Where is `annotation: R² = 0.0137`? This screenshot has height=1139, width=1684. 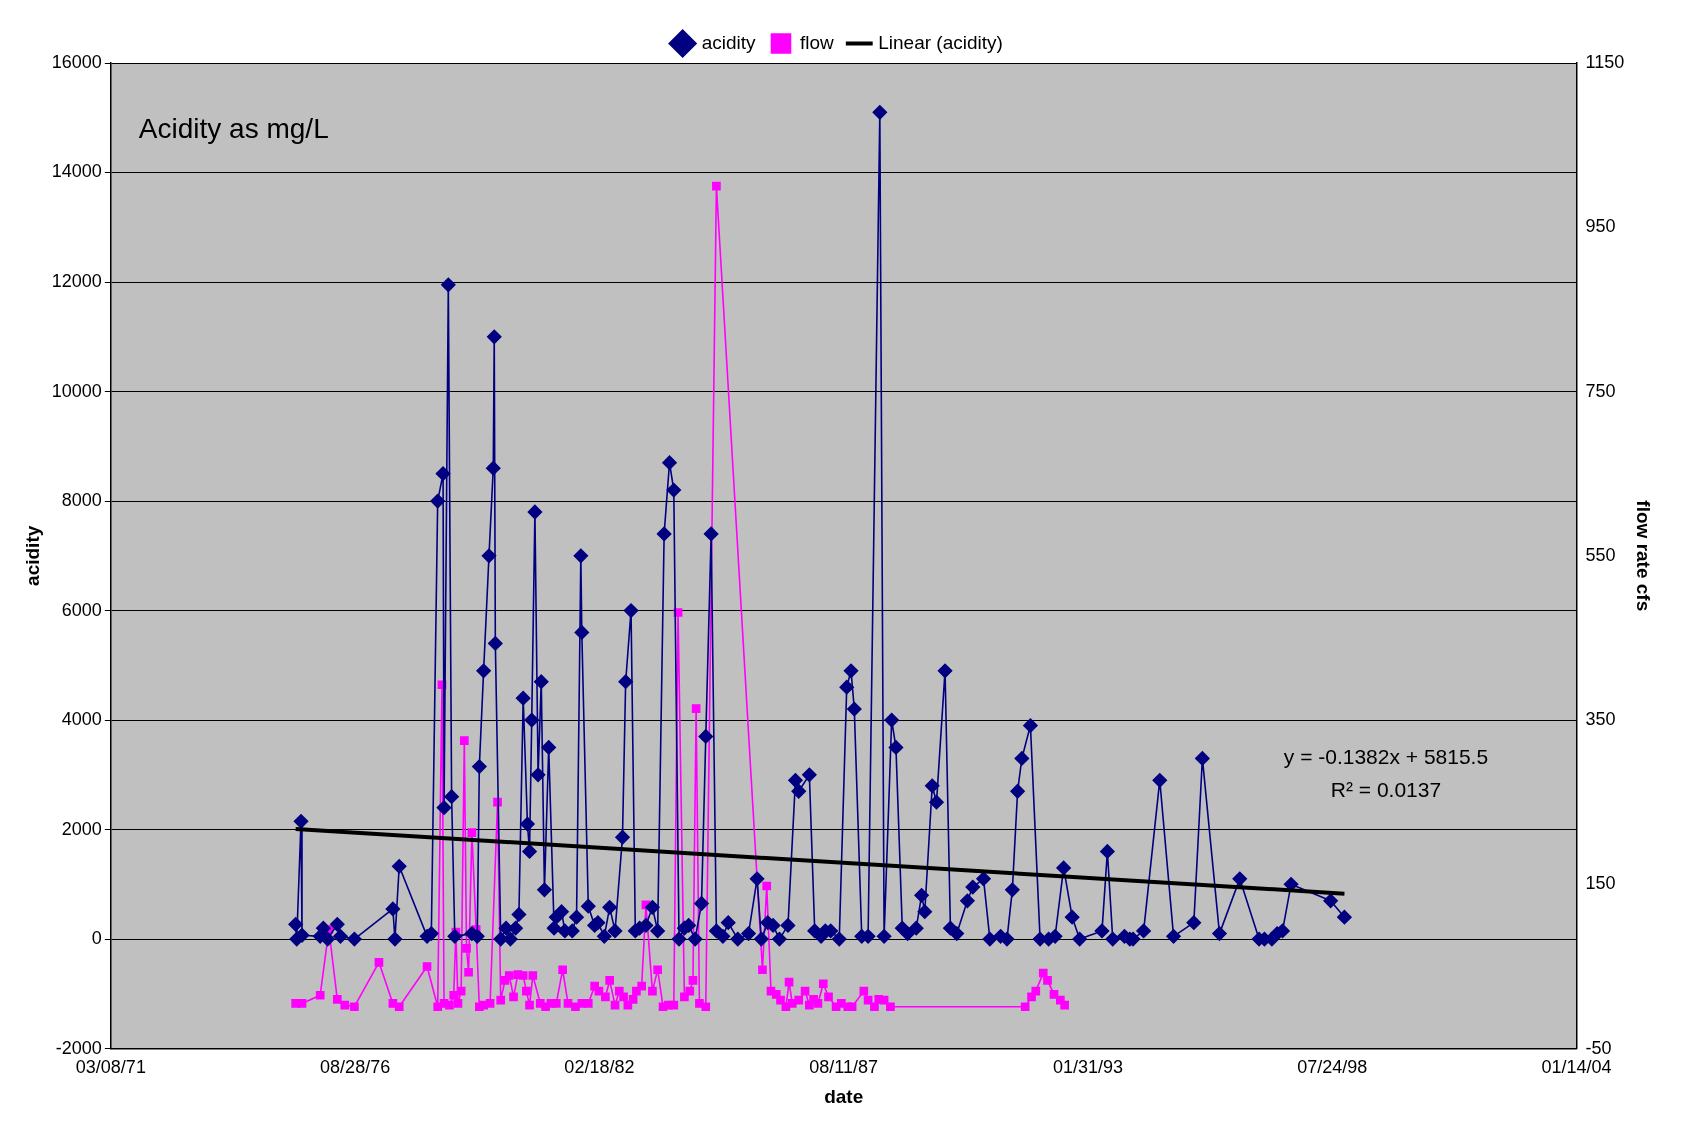
annotation: R² = 0.0137 is located at coordinates (1386, 789).